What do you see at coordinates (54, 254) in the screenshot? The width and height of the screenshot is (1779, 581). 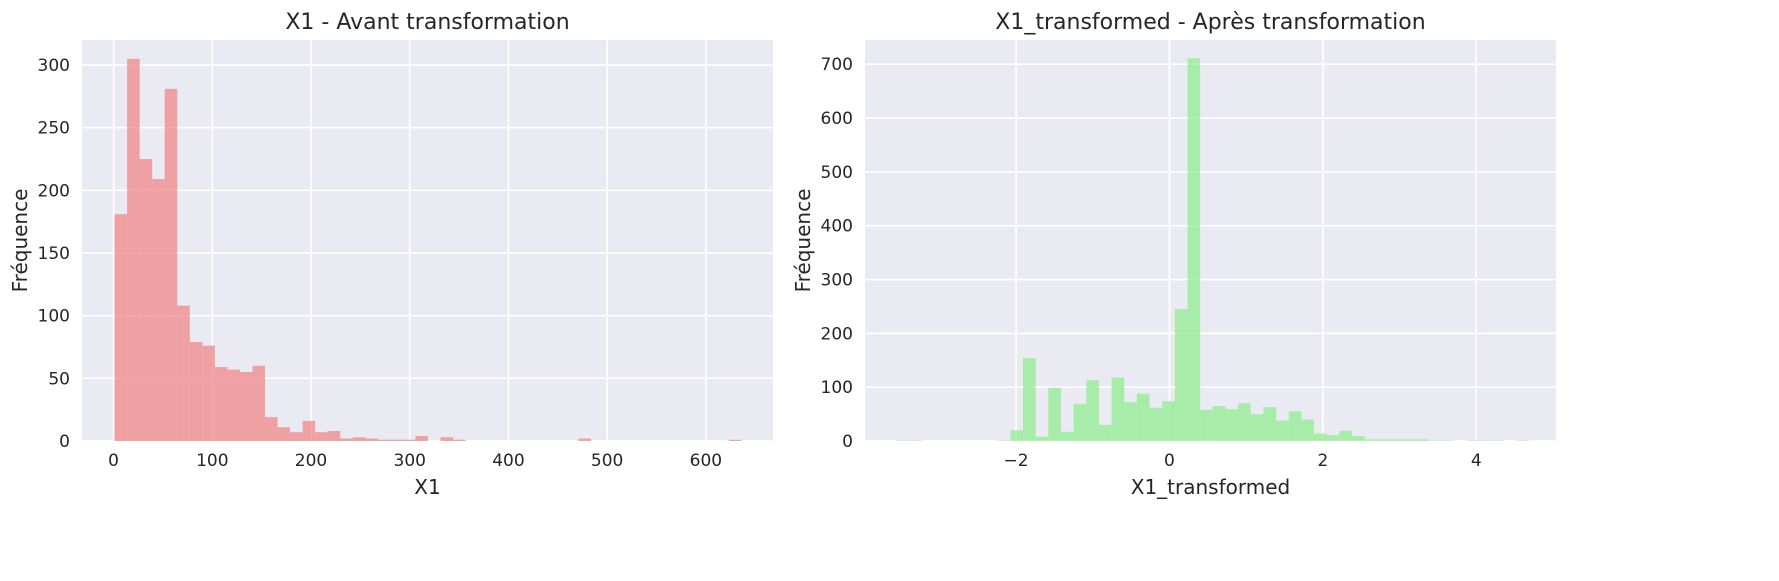 I see `y-tick-label: 150` at bounding box center [54, 254].